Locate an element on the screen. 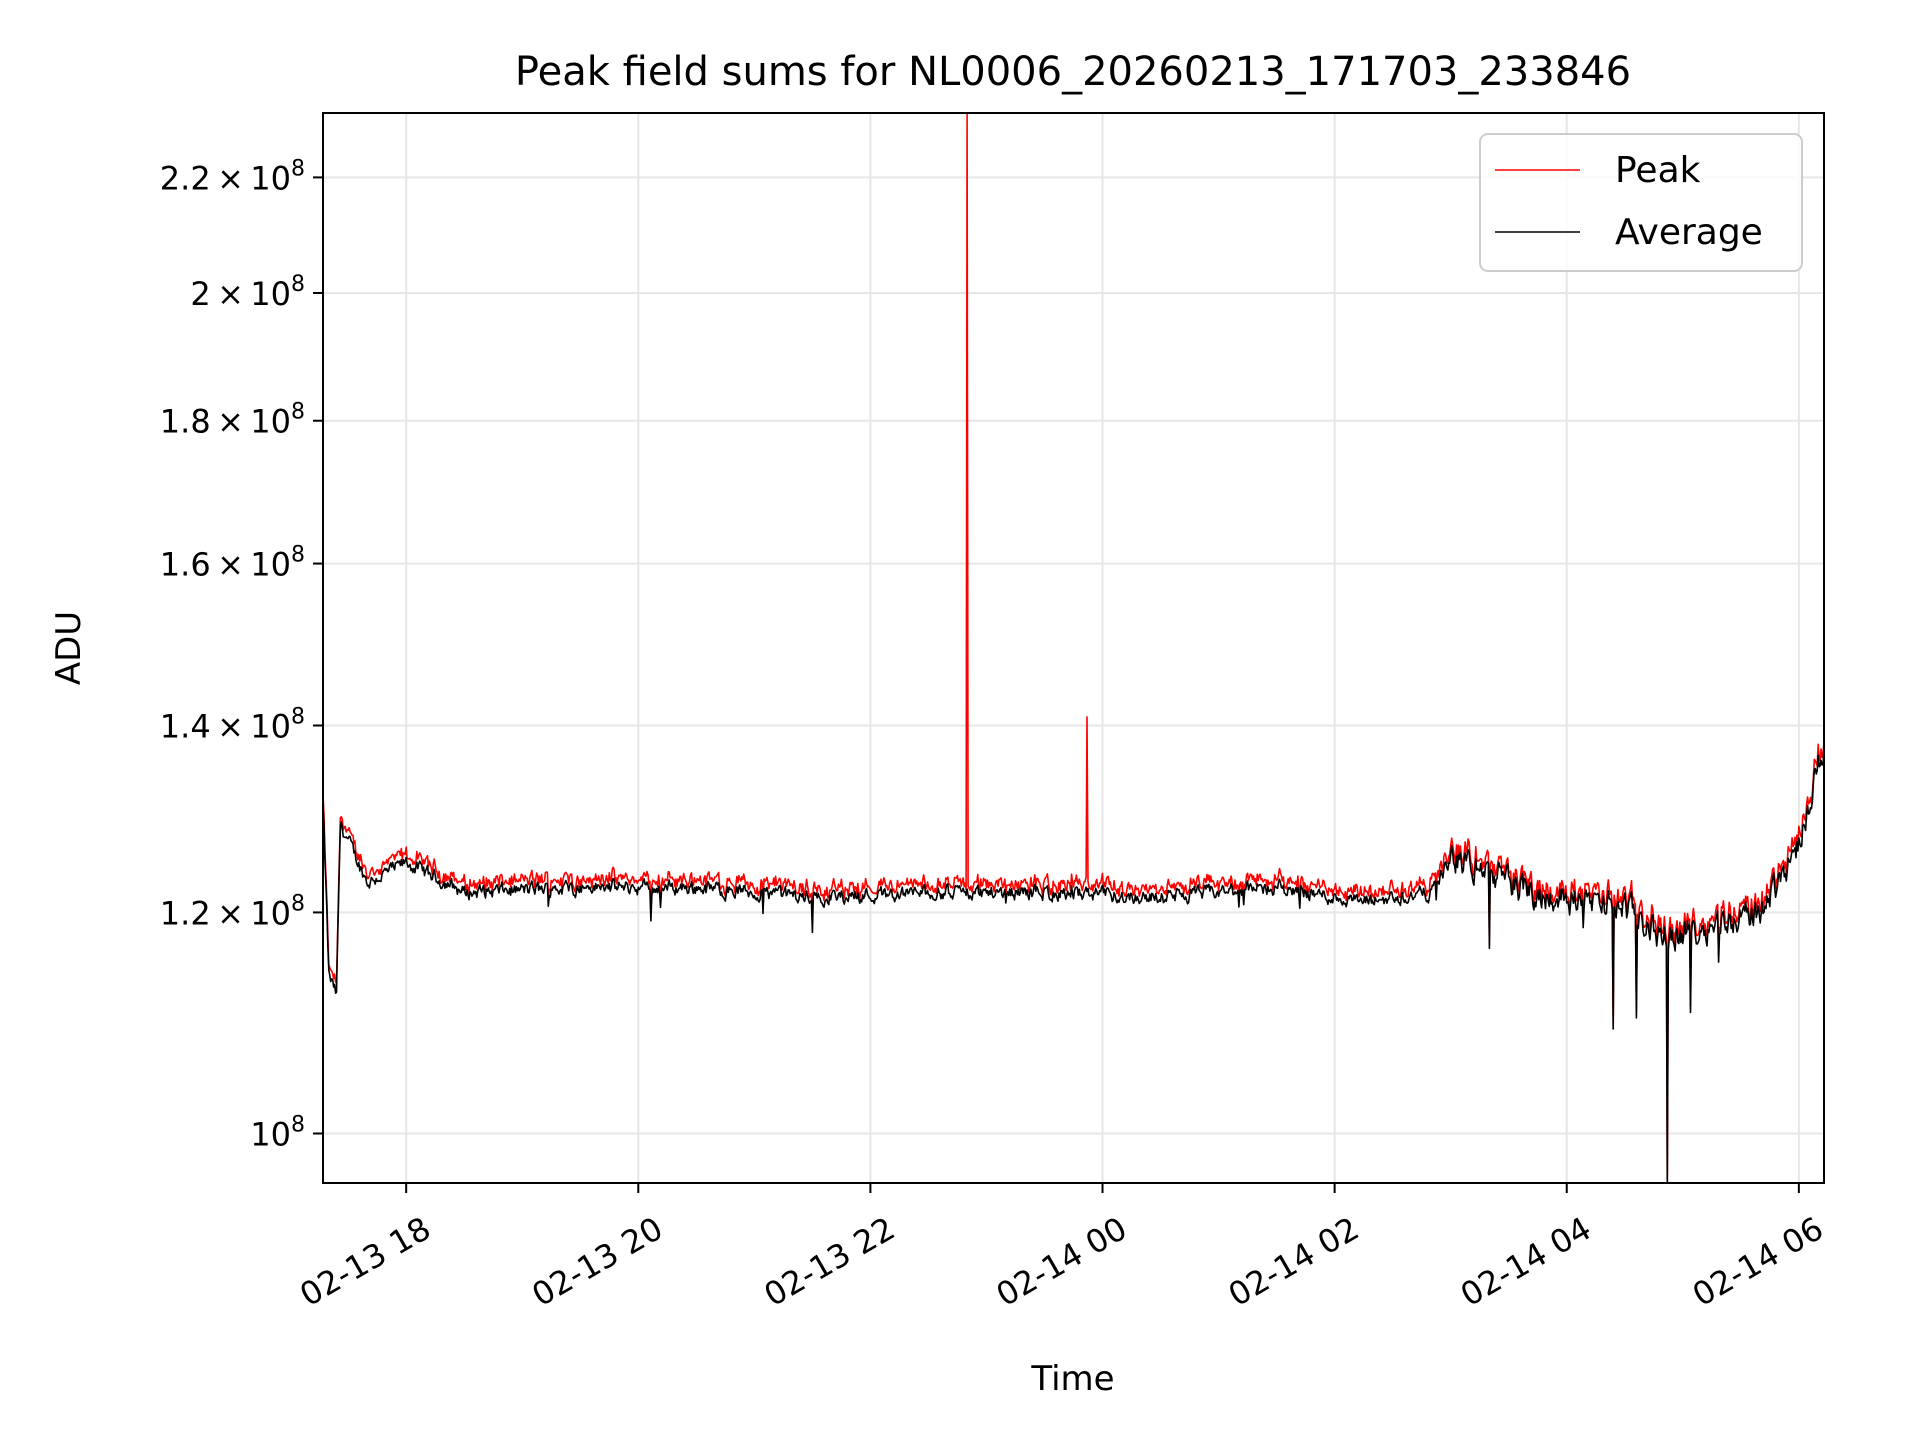  y-tick-label: 2.2 × 108 is located at coordinates (232, 176).